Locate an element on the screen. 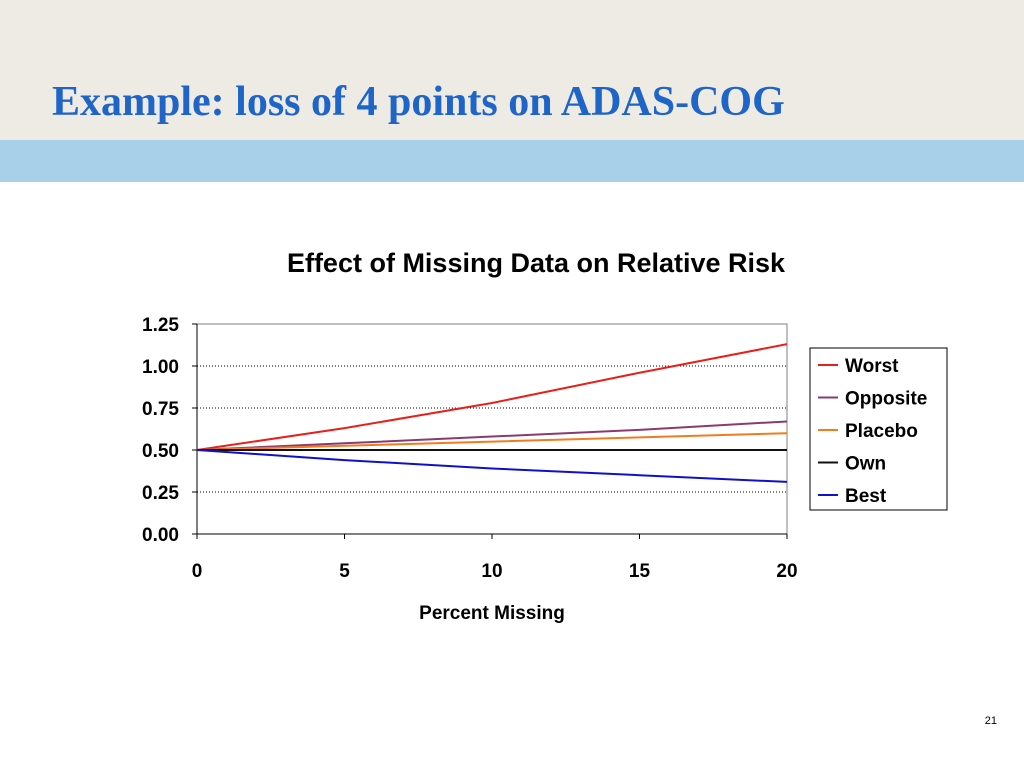  chart-title: Effect of Missing Data on Relative Risk is located at coordinates (536, 263).